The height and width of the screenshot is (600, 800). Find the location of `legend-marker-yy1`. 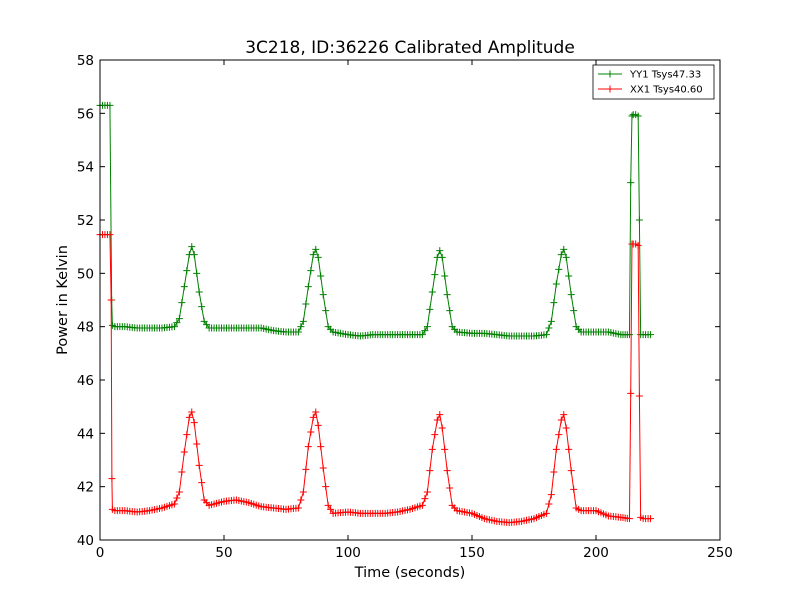

legend-marker-yy1 is located at coordinates (610, 74).